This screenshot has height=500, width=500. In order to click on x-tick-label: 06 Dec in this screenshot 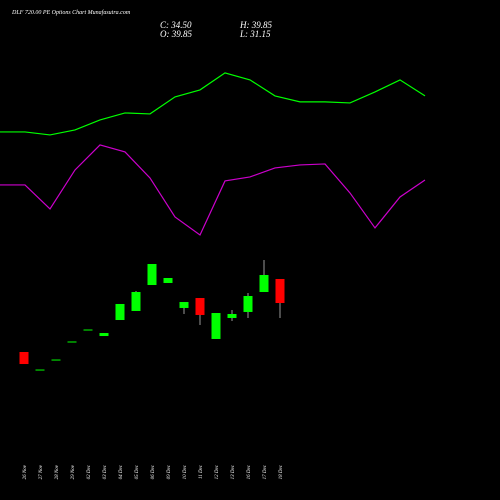, I will do `click(153, 471)`.